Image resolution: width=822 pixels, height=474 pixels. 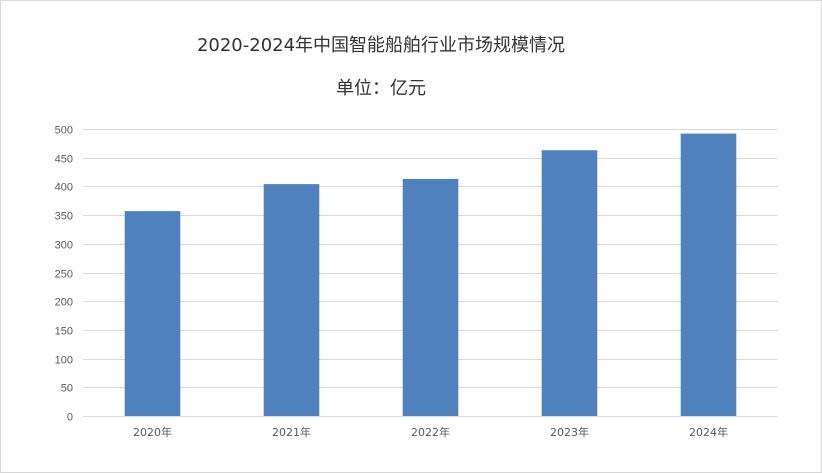 What do you see at coordinates (64, 131) in the screenshot?
I see `y-tick-label: 500` at bounding box center [64, 131].